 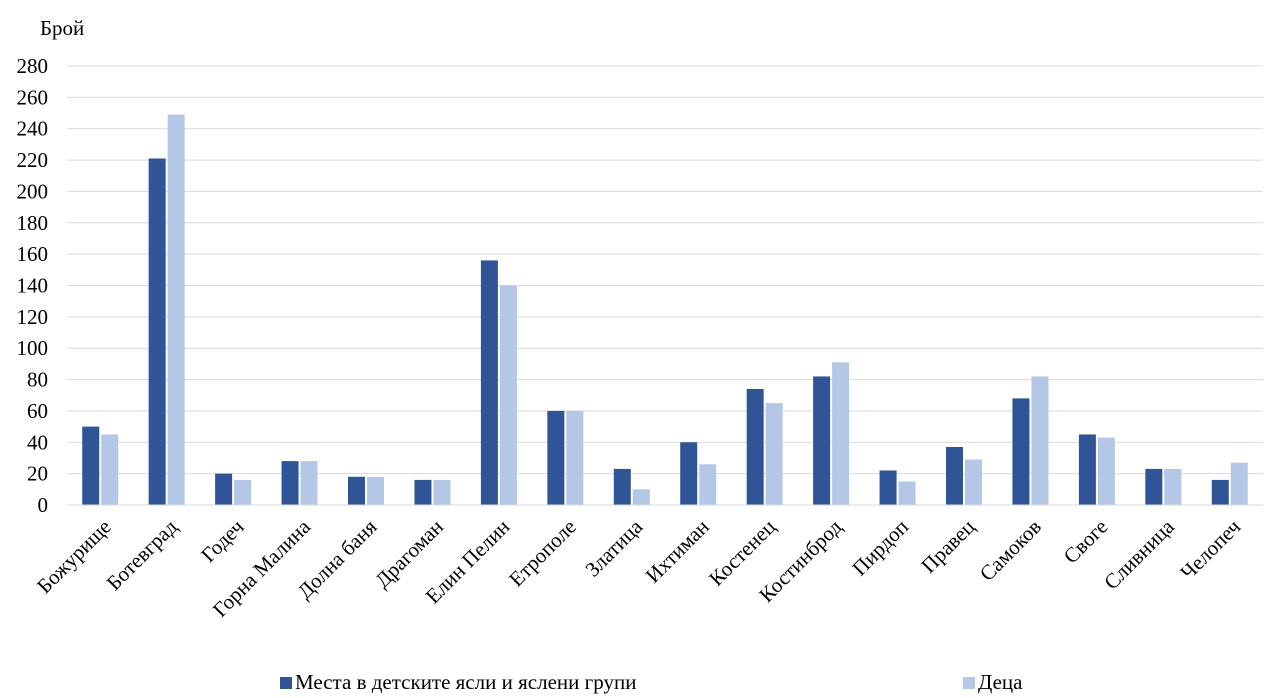 What do you see at coordinates (33, 97) in the screenshot?
I see `y-tick-label: 260` at bounding box center [33, 97].